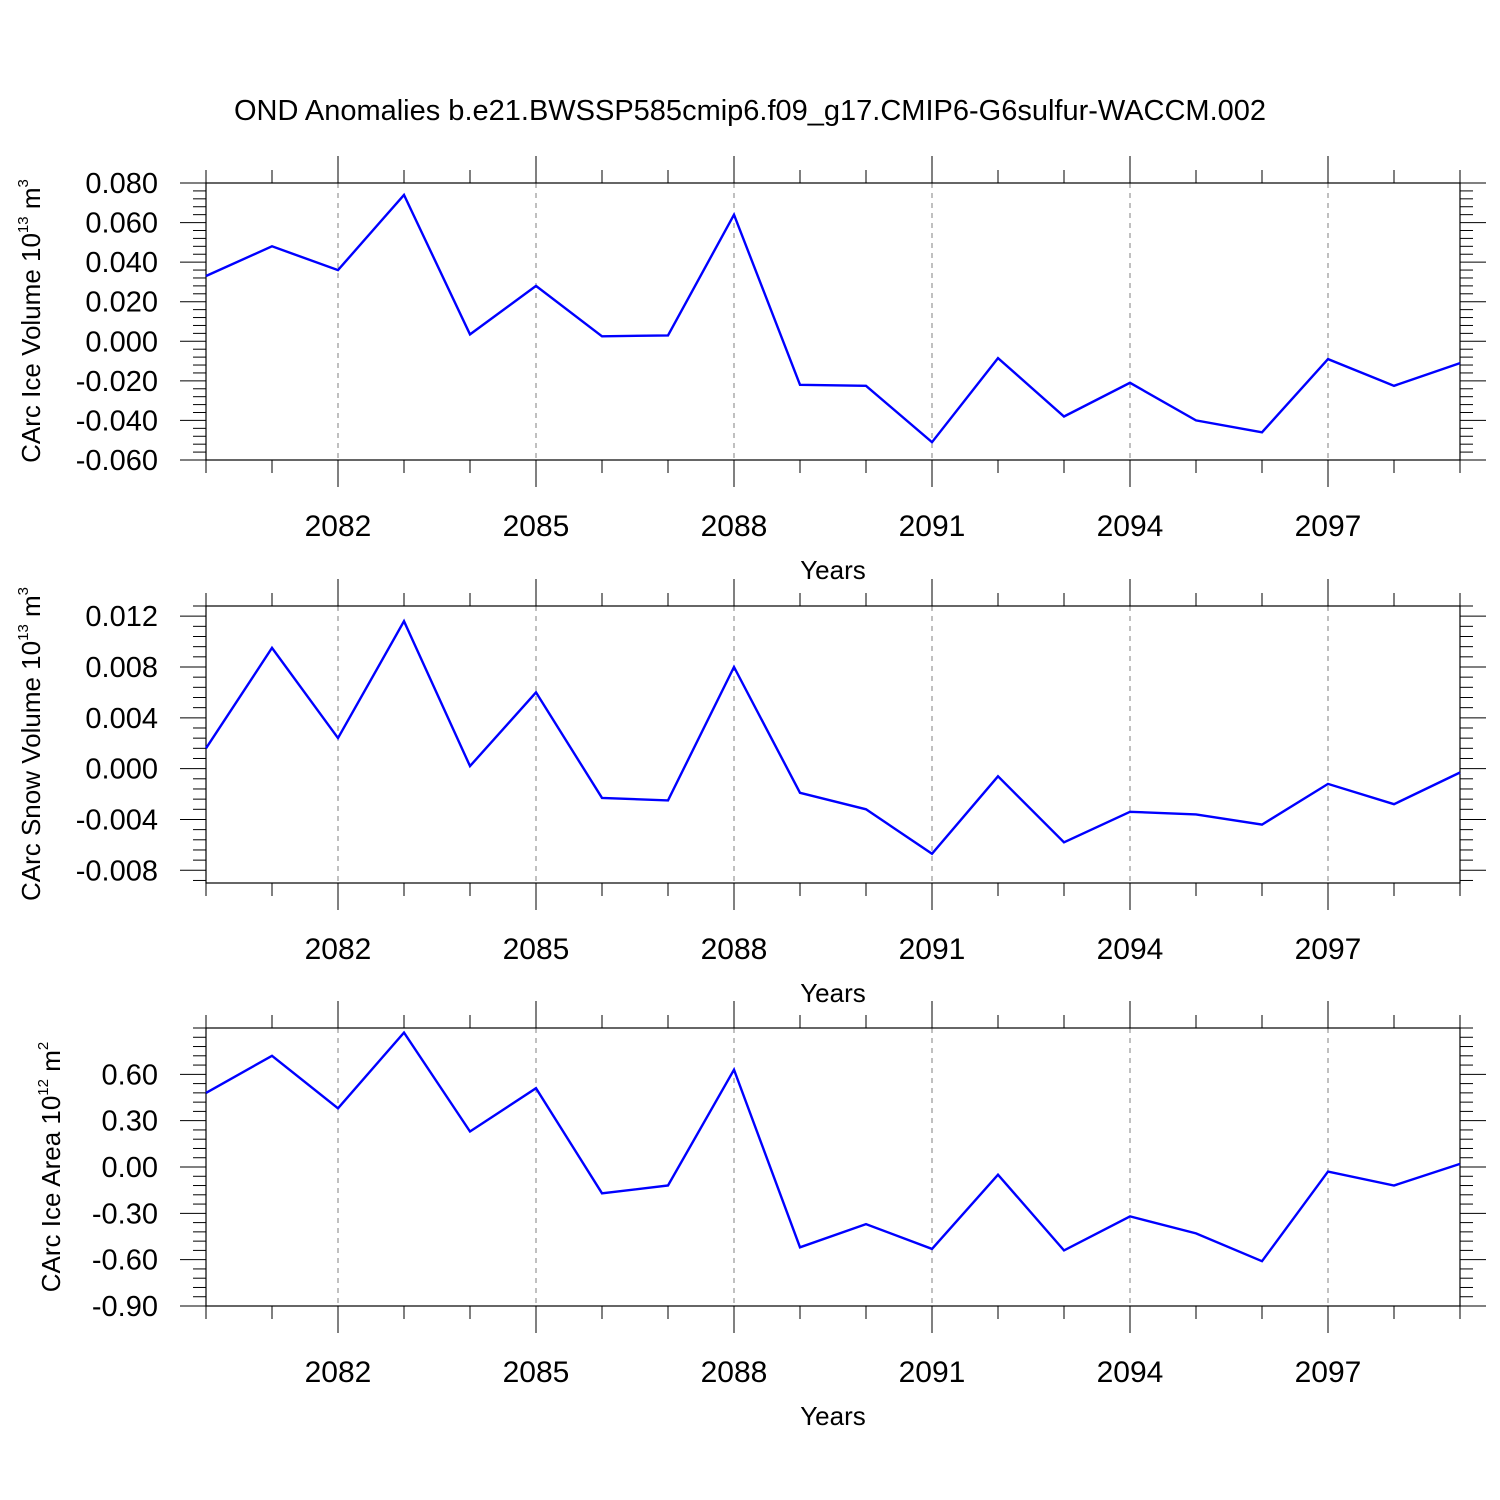 The height and width of the screenshot is (1500, 1500). I want to click on y-axis-label-superscript: 2, so click(43, 1046).